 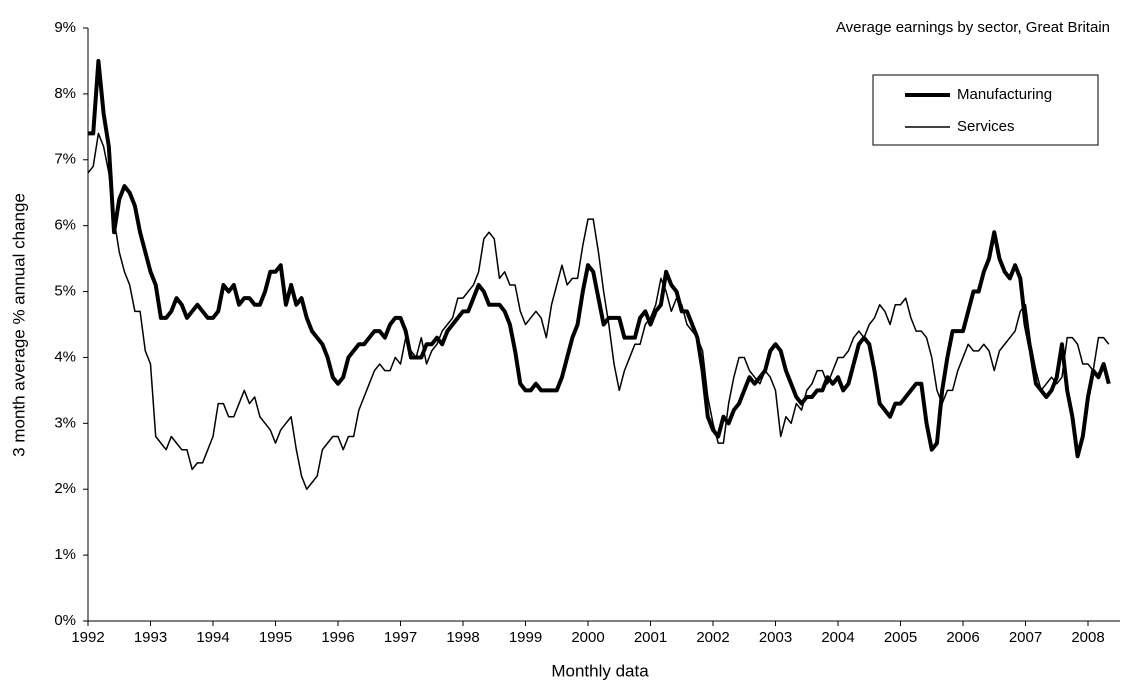 I want to click on y-tick-label: 9%, so click(x=65, y=27).